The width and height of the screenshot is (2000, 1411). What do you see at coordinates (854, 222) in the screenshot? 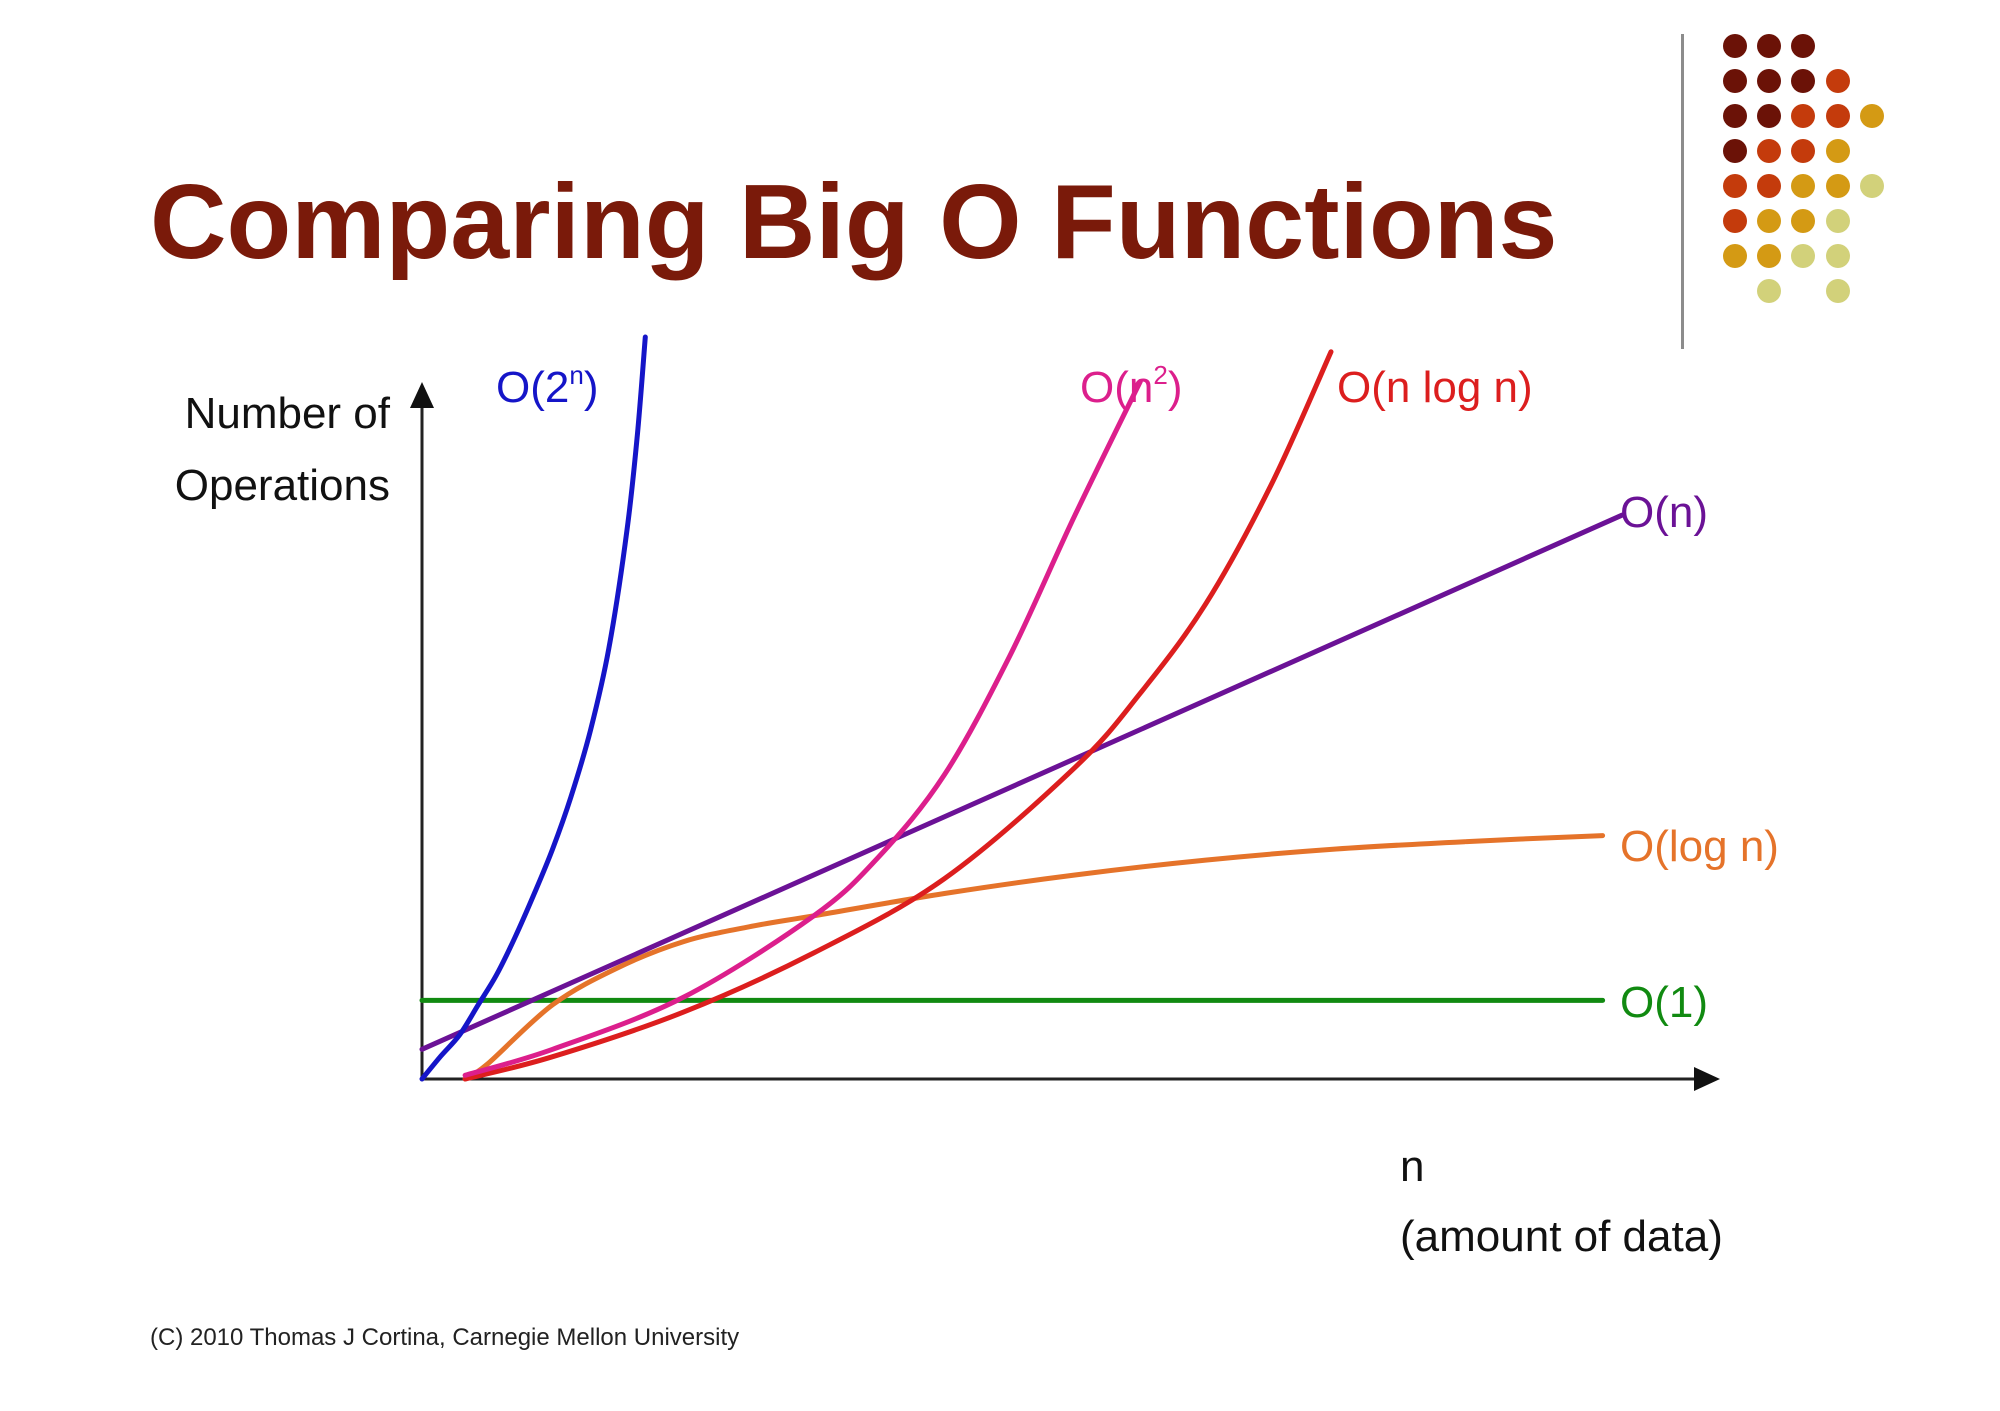
I see `slide-title: Comparing Big O Functions` at bounding box center [854, 222].